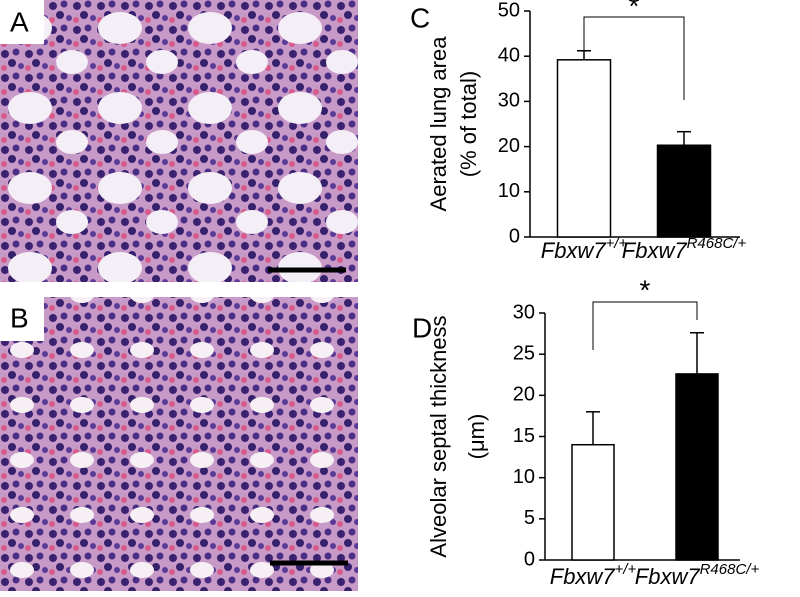 This screenshot has width=800, height=597. Describe the element at coordinates (468, 124) in the screenshot. I see `y-axis-label: (% of total)` at that location.